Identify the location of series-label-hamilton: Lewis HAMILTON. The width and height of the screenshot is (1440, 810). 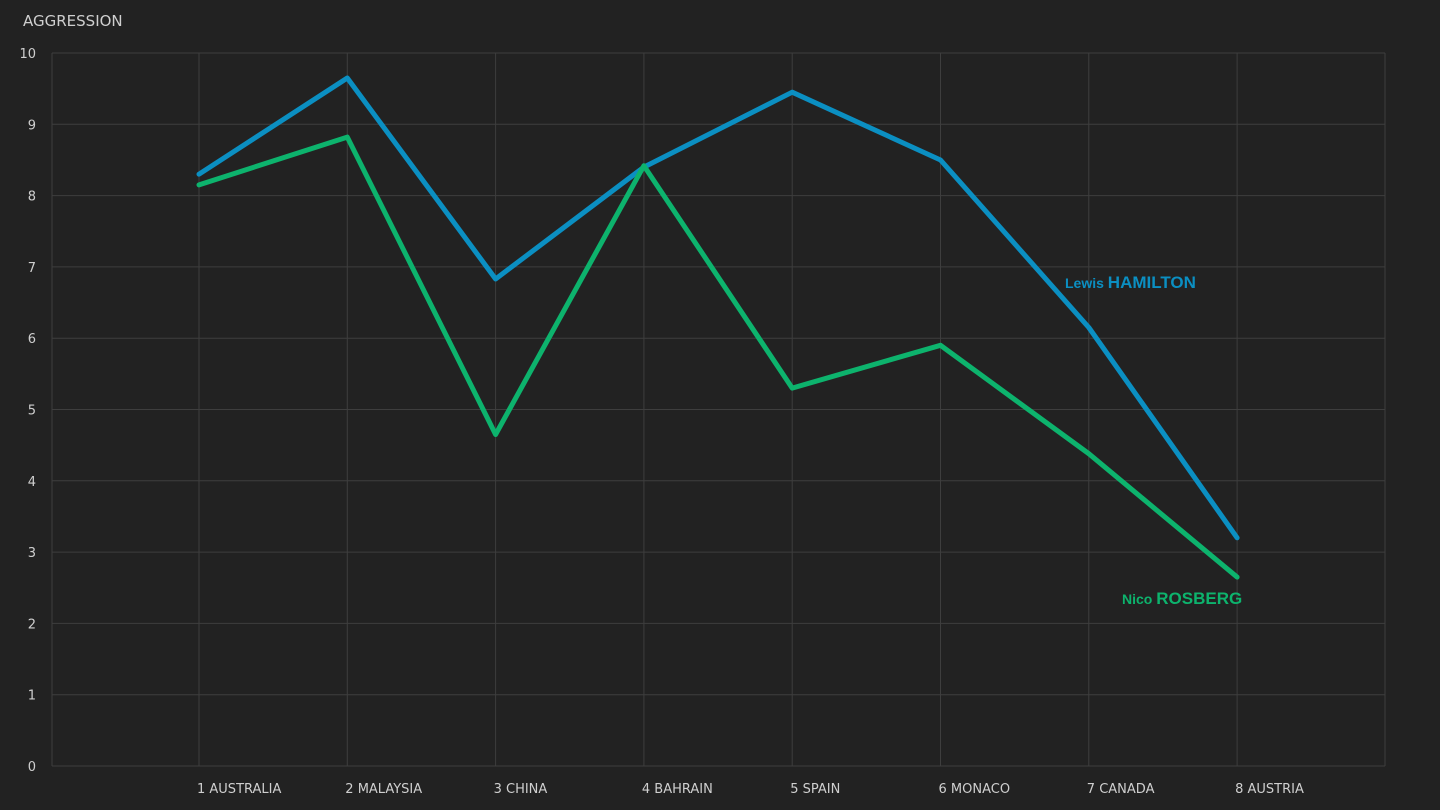
(1130, 282).